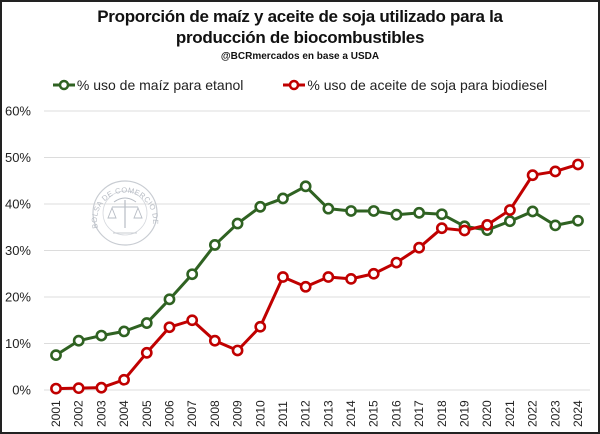  I want to click on x-tick-label: 2015, so click(374, 413).